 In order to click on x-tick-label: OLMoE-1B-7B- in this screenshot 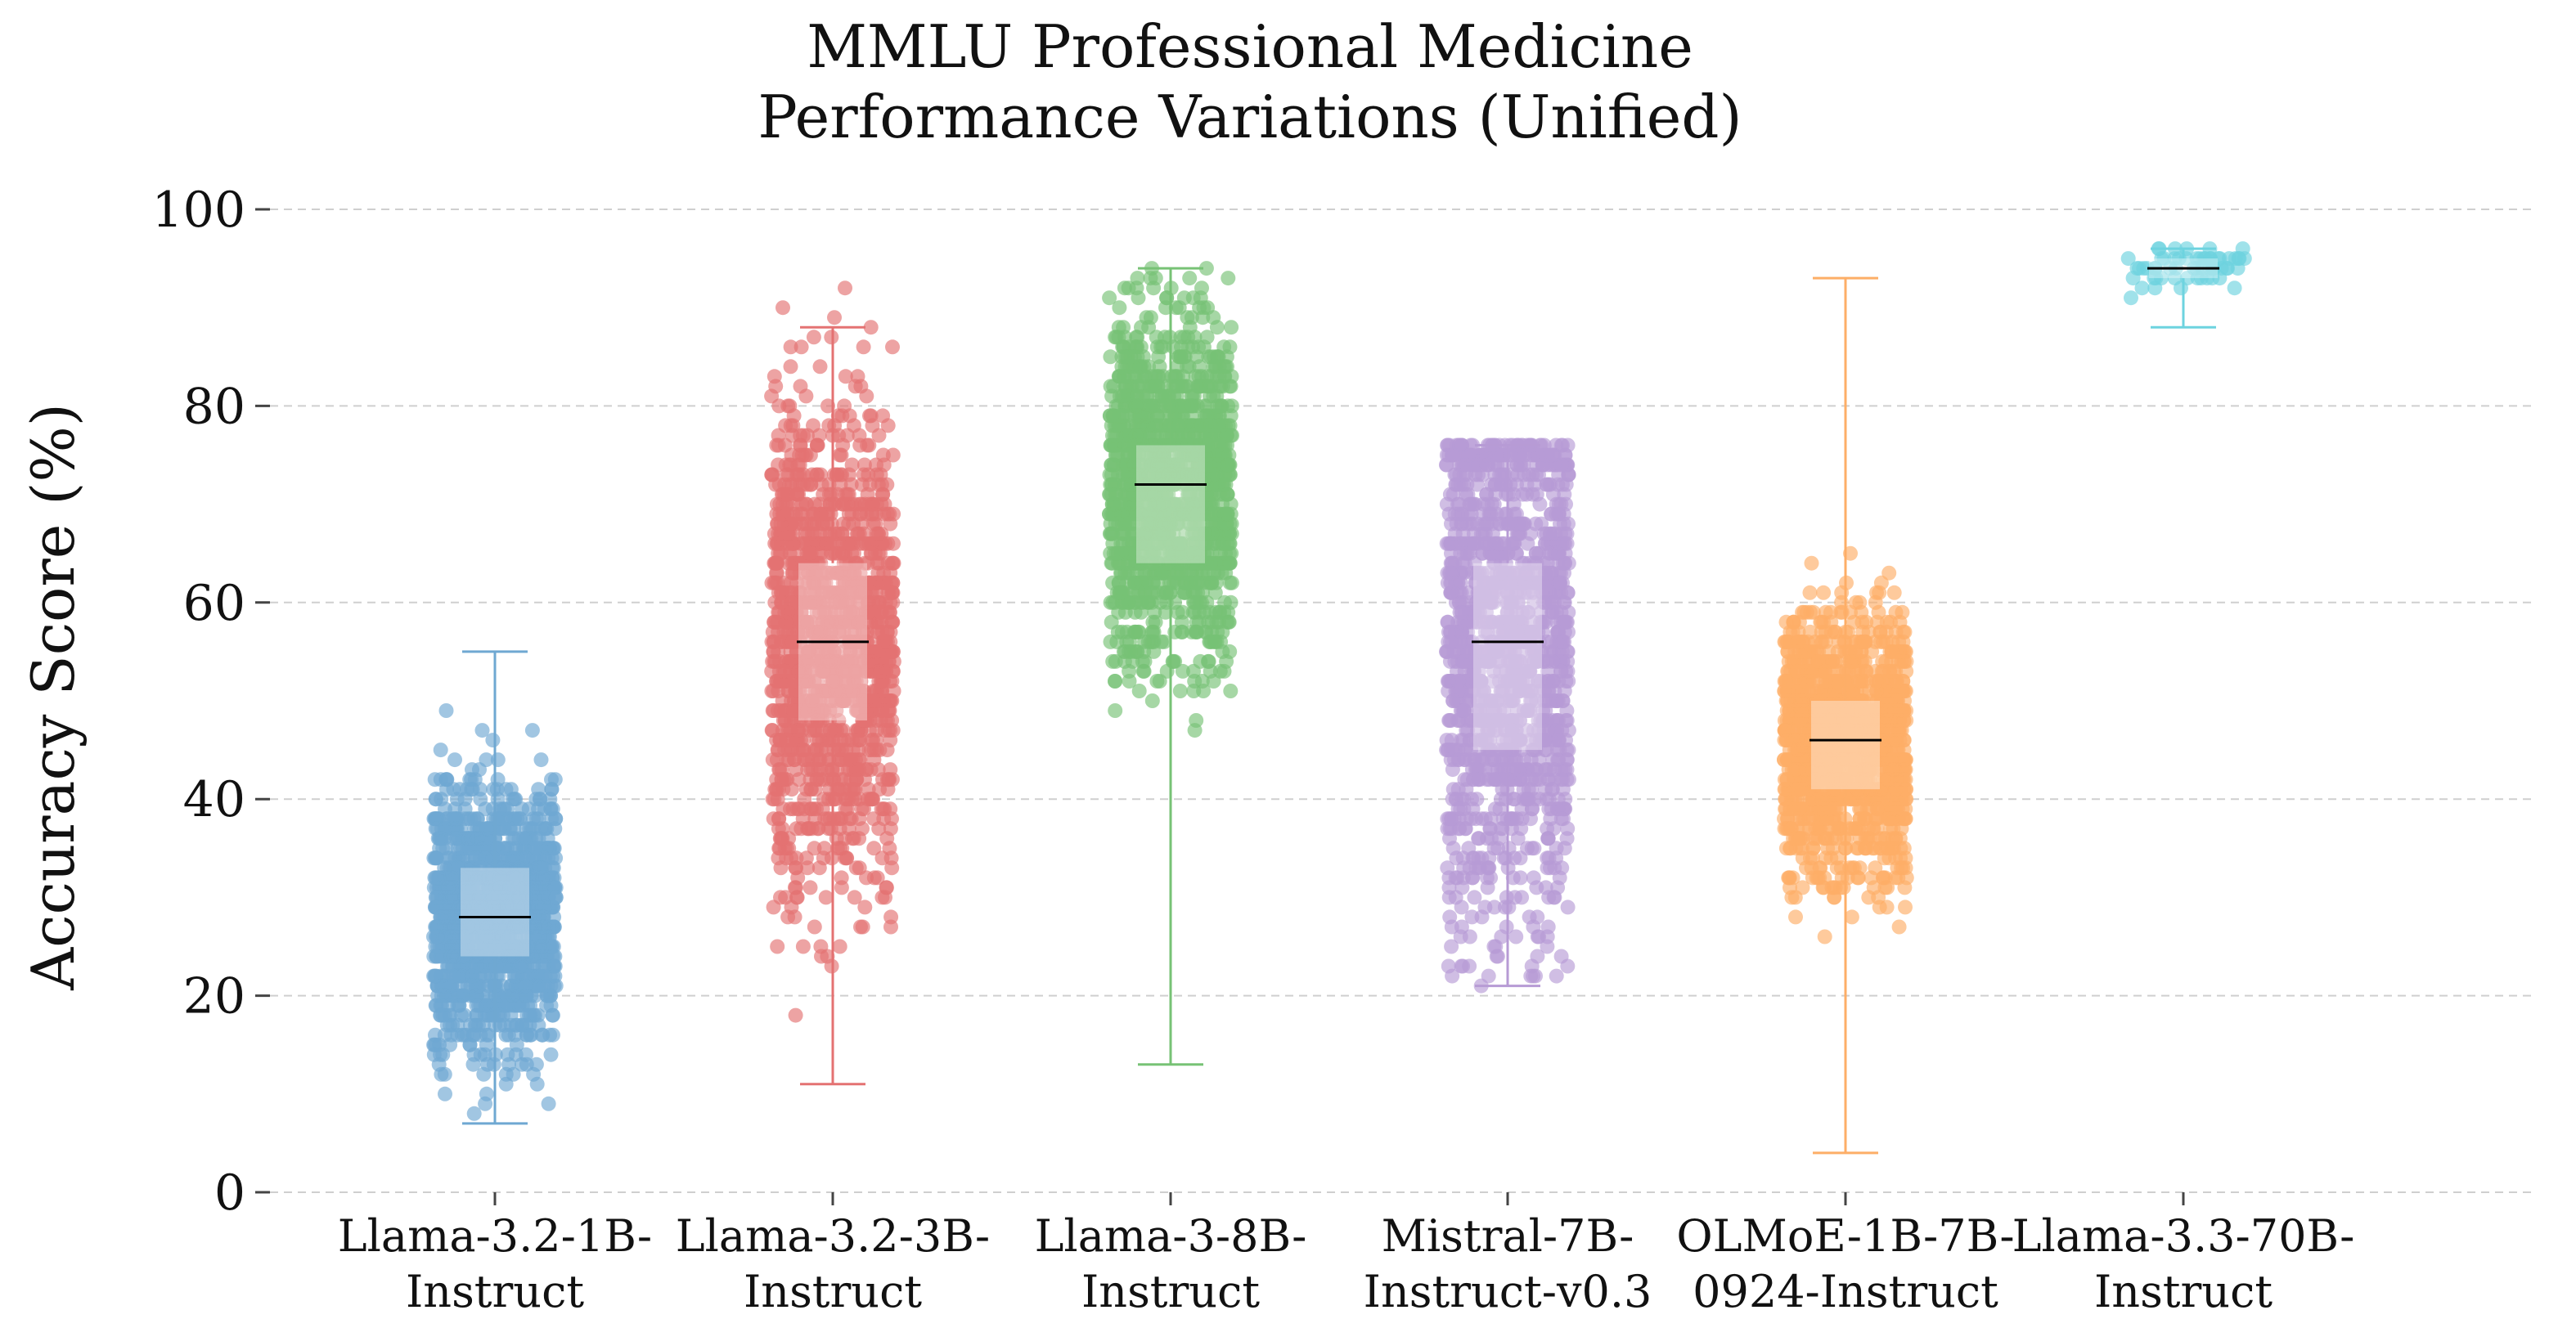, I will do `click(1845, 1236)`.